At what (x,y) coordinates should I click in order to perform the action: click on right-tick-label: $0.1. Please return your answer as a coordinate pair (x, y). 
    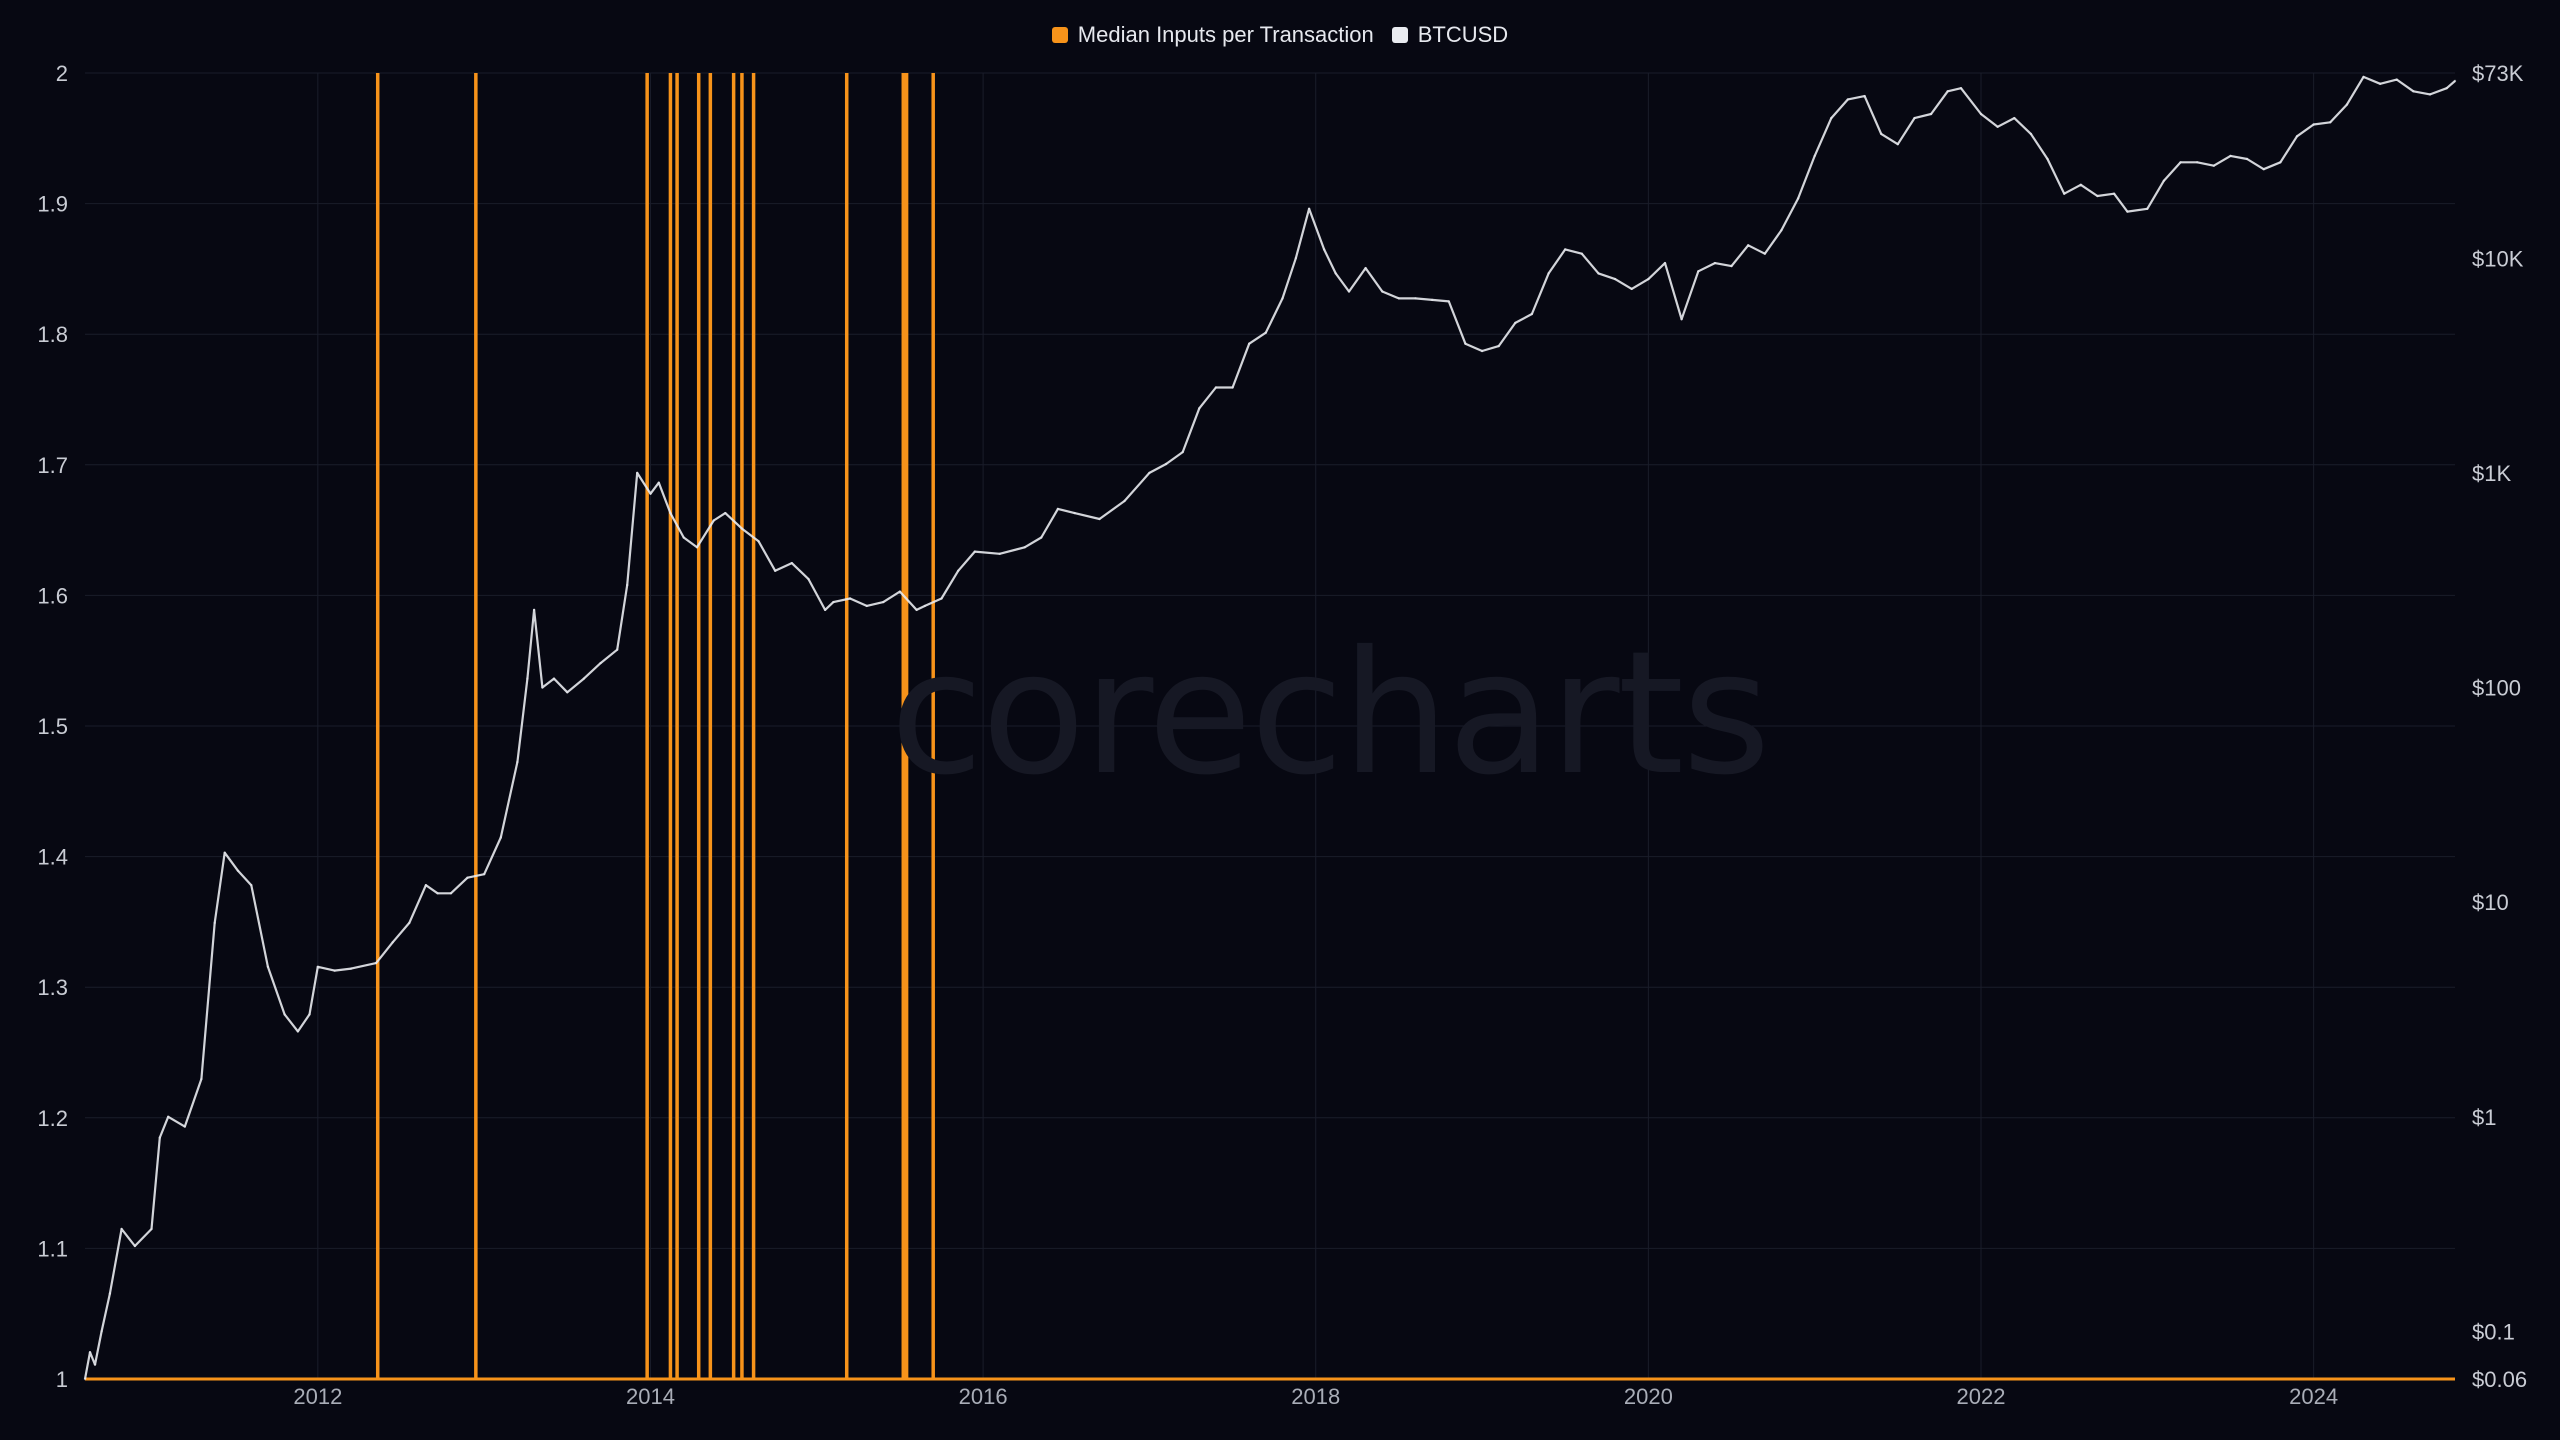
    Looking at the image, I should click on (2493, 1331).